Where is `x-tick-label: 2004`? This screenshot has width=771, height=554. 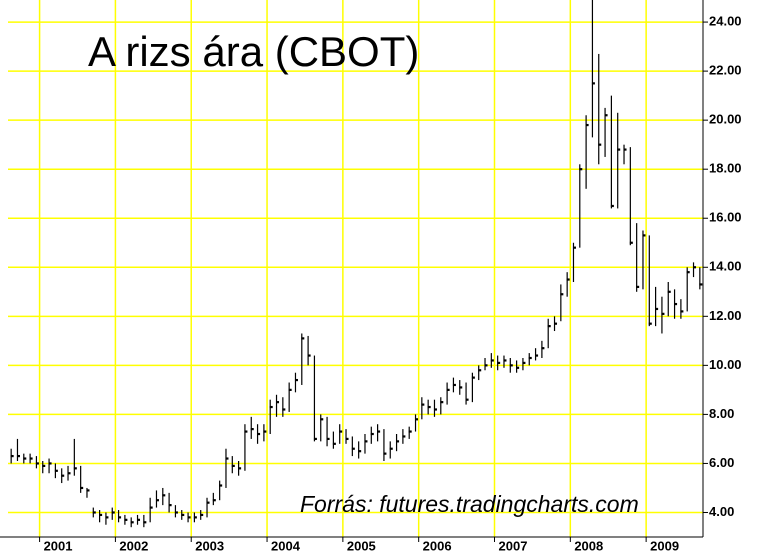 x-tick-label: 2004 is located at coordinates (286, 545).